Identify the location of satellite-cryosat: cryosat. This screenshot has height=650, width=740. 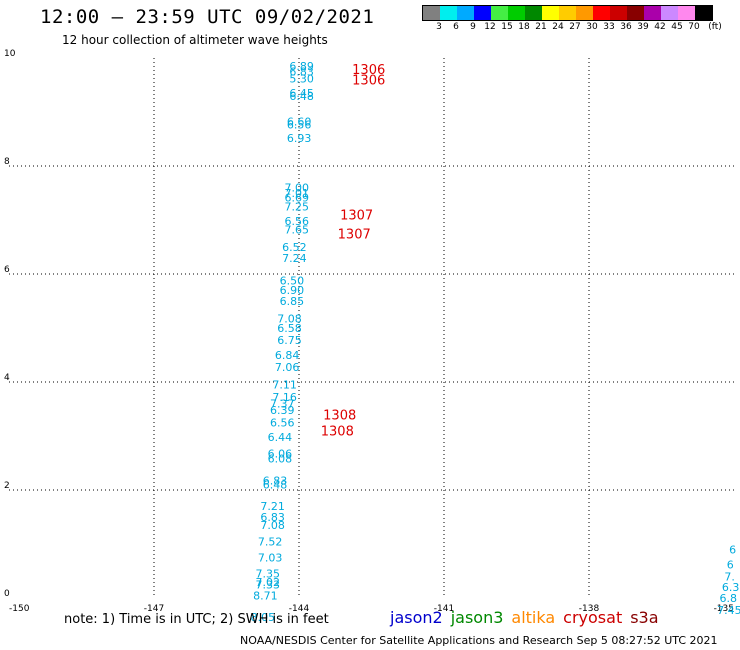
(593, 617).